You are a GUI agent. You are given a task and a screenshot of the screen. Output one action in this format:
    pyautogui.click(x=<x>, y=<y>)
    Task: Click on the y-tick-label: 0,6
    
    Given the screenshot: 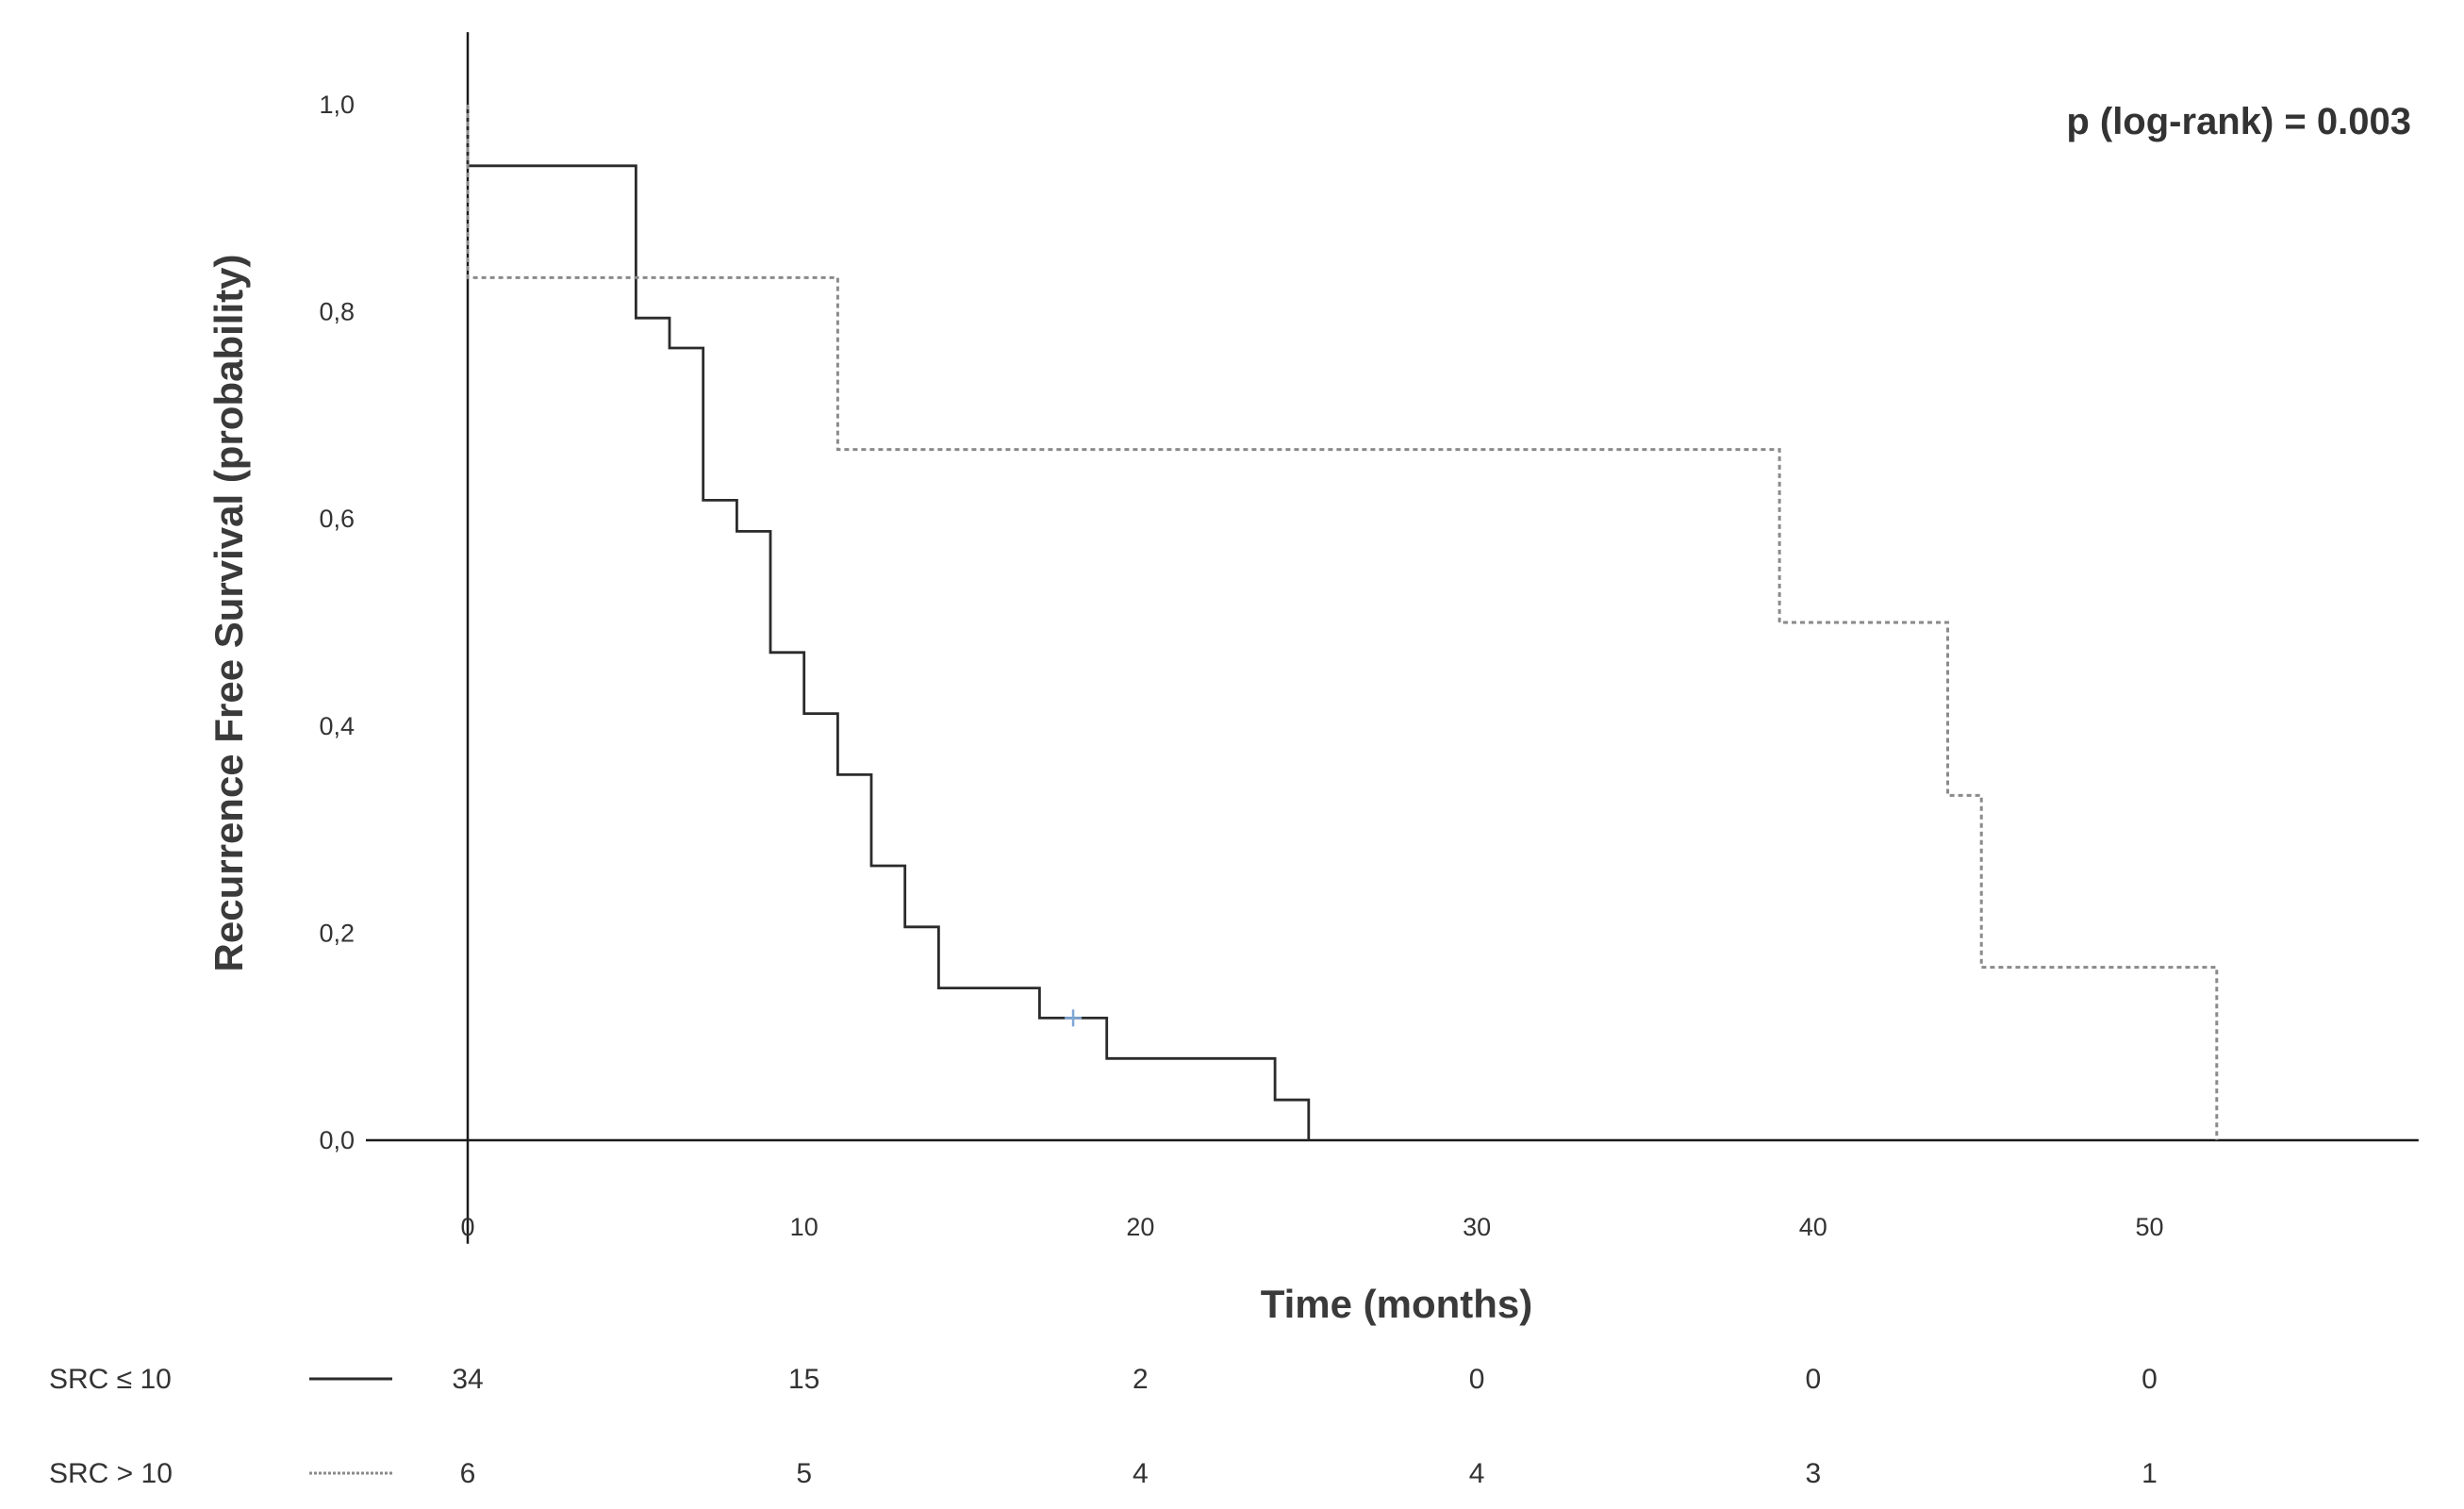 What is the action you would take?
    pyautogui.click(x=337, y=519)
    